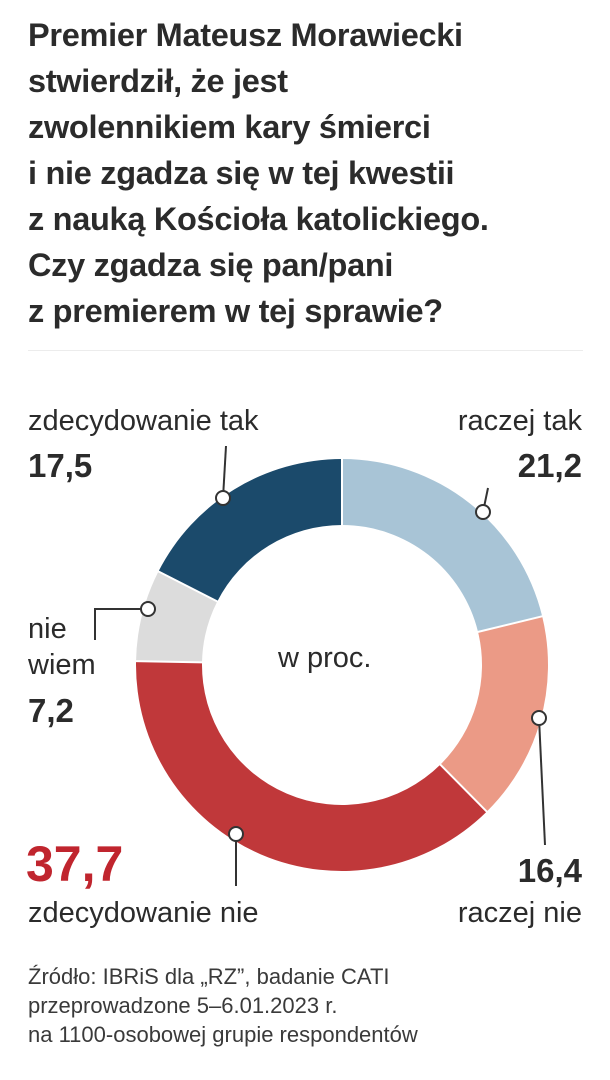 The width and height of the screenshot is (610, 1080). Describe the element at coordinates (75, 864) in the screenshot. I see `value-zdecydowanie-nie: 37,7` at that location.